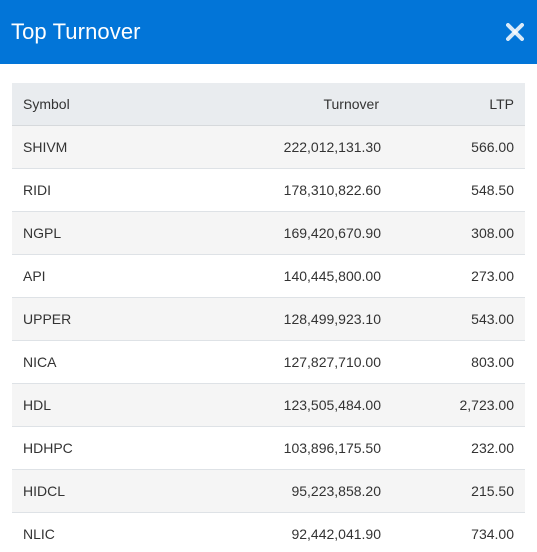  What do you see at coordinates (453, 190) in the screenshot?
I see `ltp-cell: 548.50` at bounding box center [453, 190].